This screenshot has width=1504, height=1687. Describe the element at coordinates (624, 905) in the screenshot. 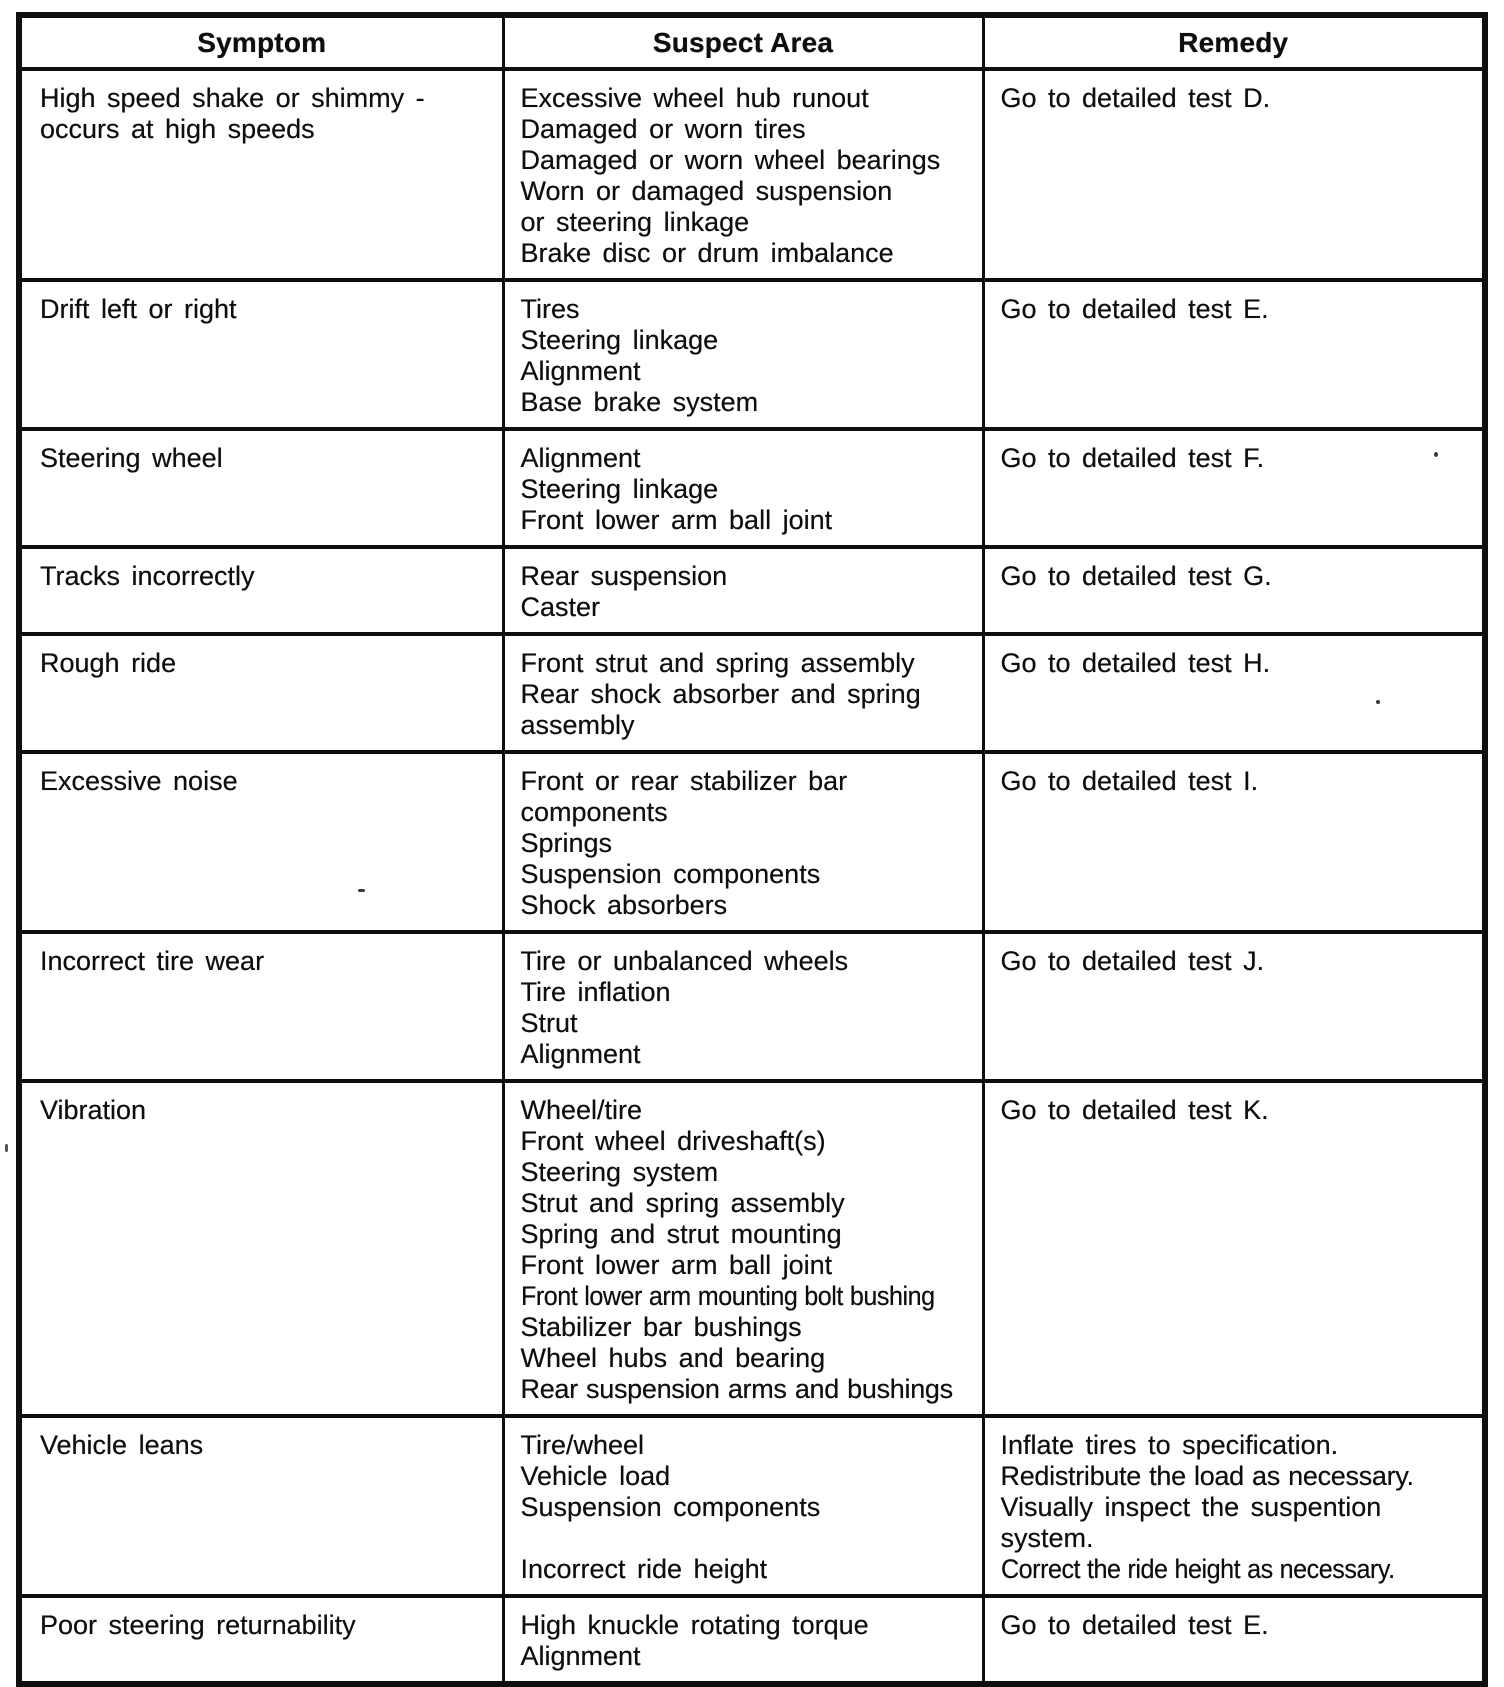

I see `cell-line: Shock absorbers` at that location.